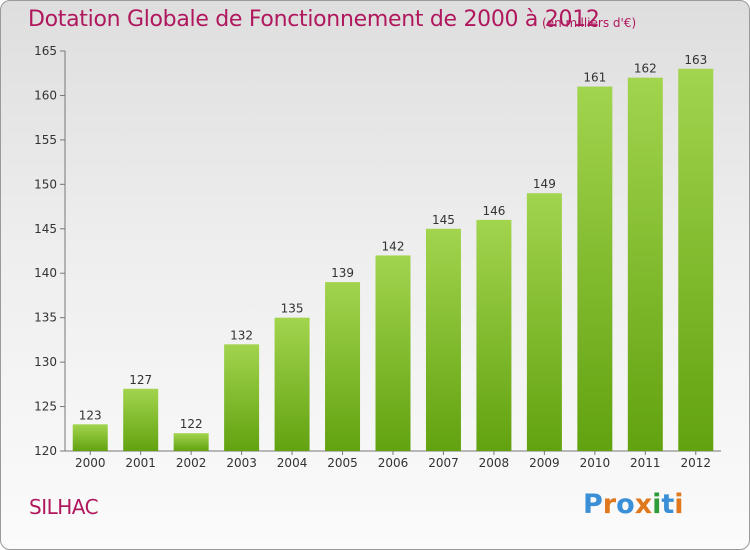  I want to click on x-tick-label: 2003, so click(241, 463).